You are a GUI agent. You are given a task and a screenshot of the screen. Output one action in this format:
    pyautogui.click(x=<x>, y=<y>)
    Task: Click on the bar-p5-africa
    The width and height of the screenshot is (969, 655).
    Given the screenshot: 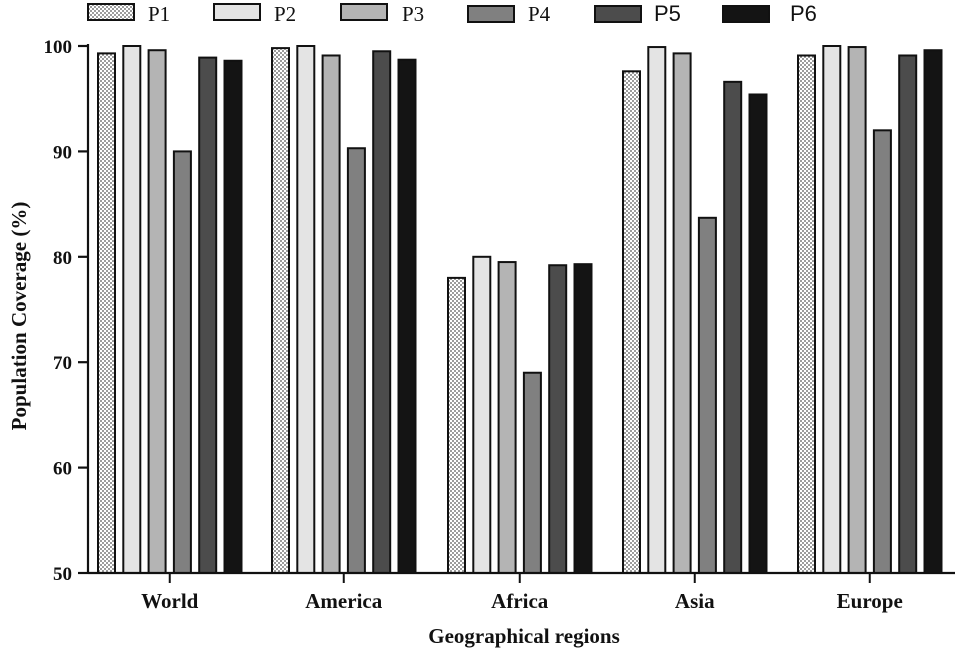 What is the action you would take?
    pyautogui.click(x=558, y=419)
    